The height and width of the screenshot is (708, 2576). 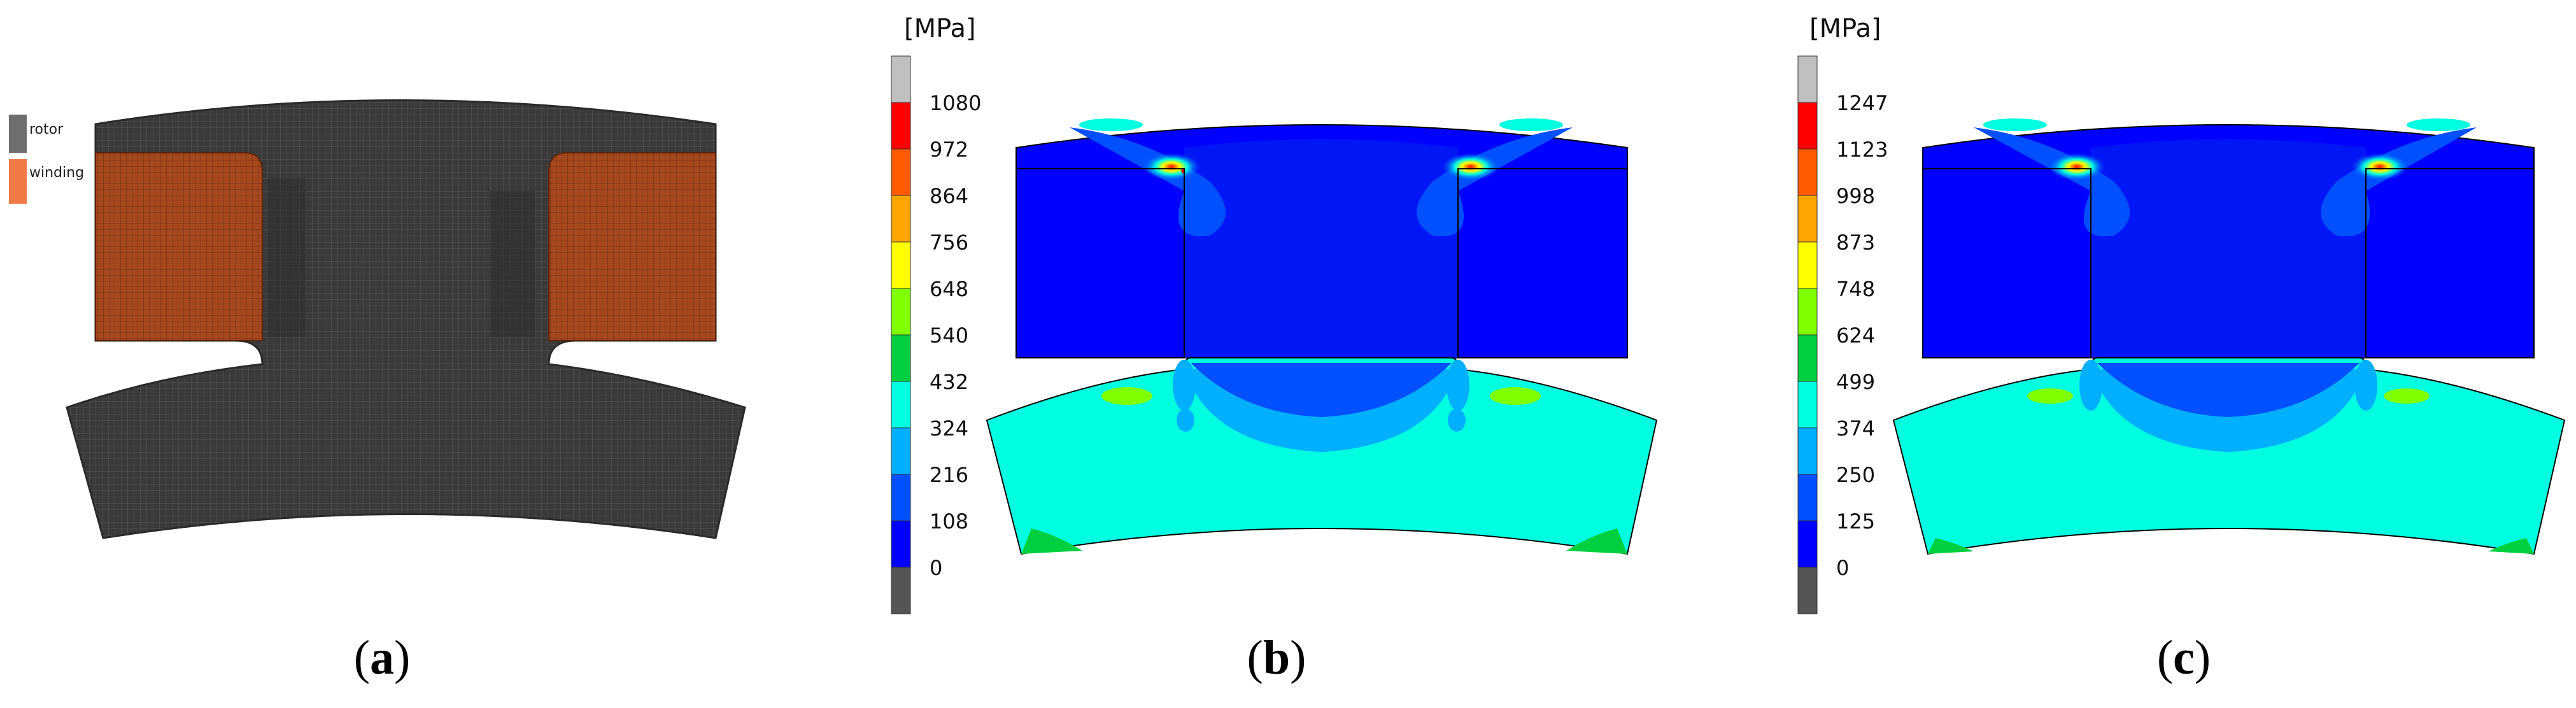 I want to click on legend-swatch-rotor, so click(x=18, y=134).